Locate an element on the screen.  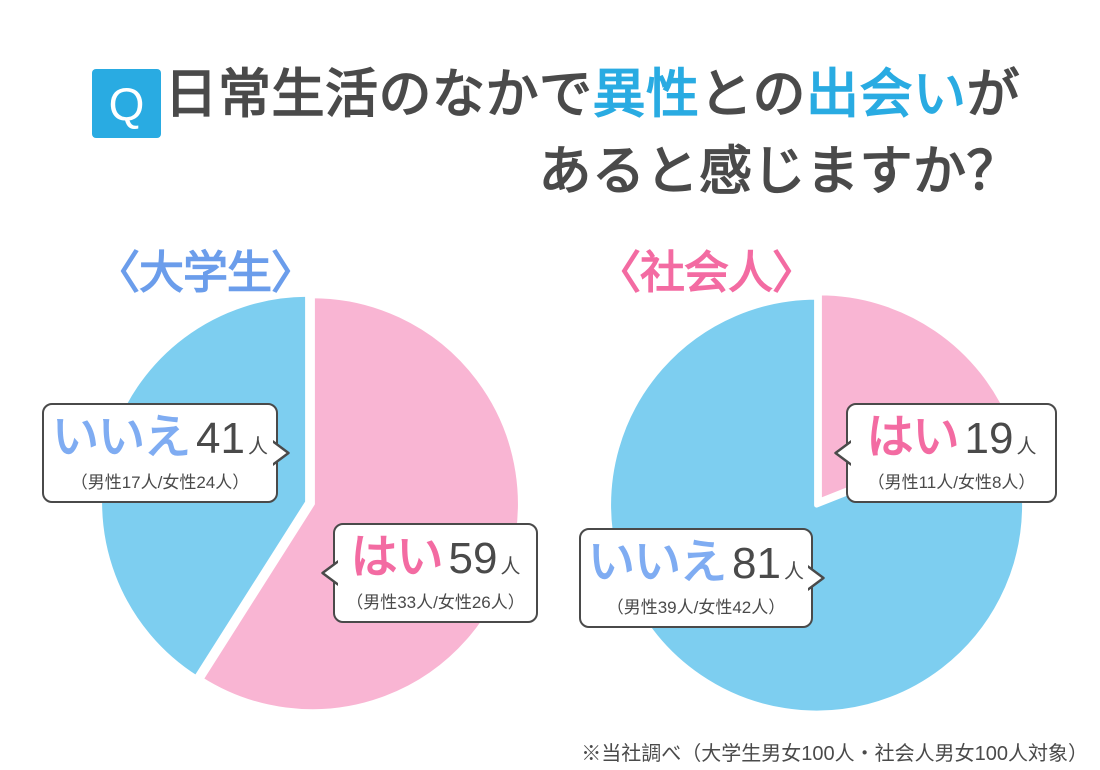
title-line-1: 日常生活のなかで異性との出会いが is located at coordinates (592, 94).